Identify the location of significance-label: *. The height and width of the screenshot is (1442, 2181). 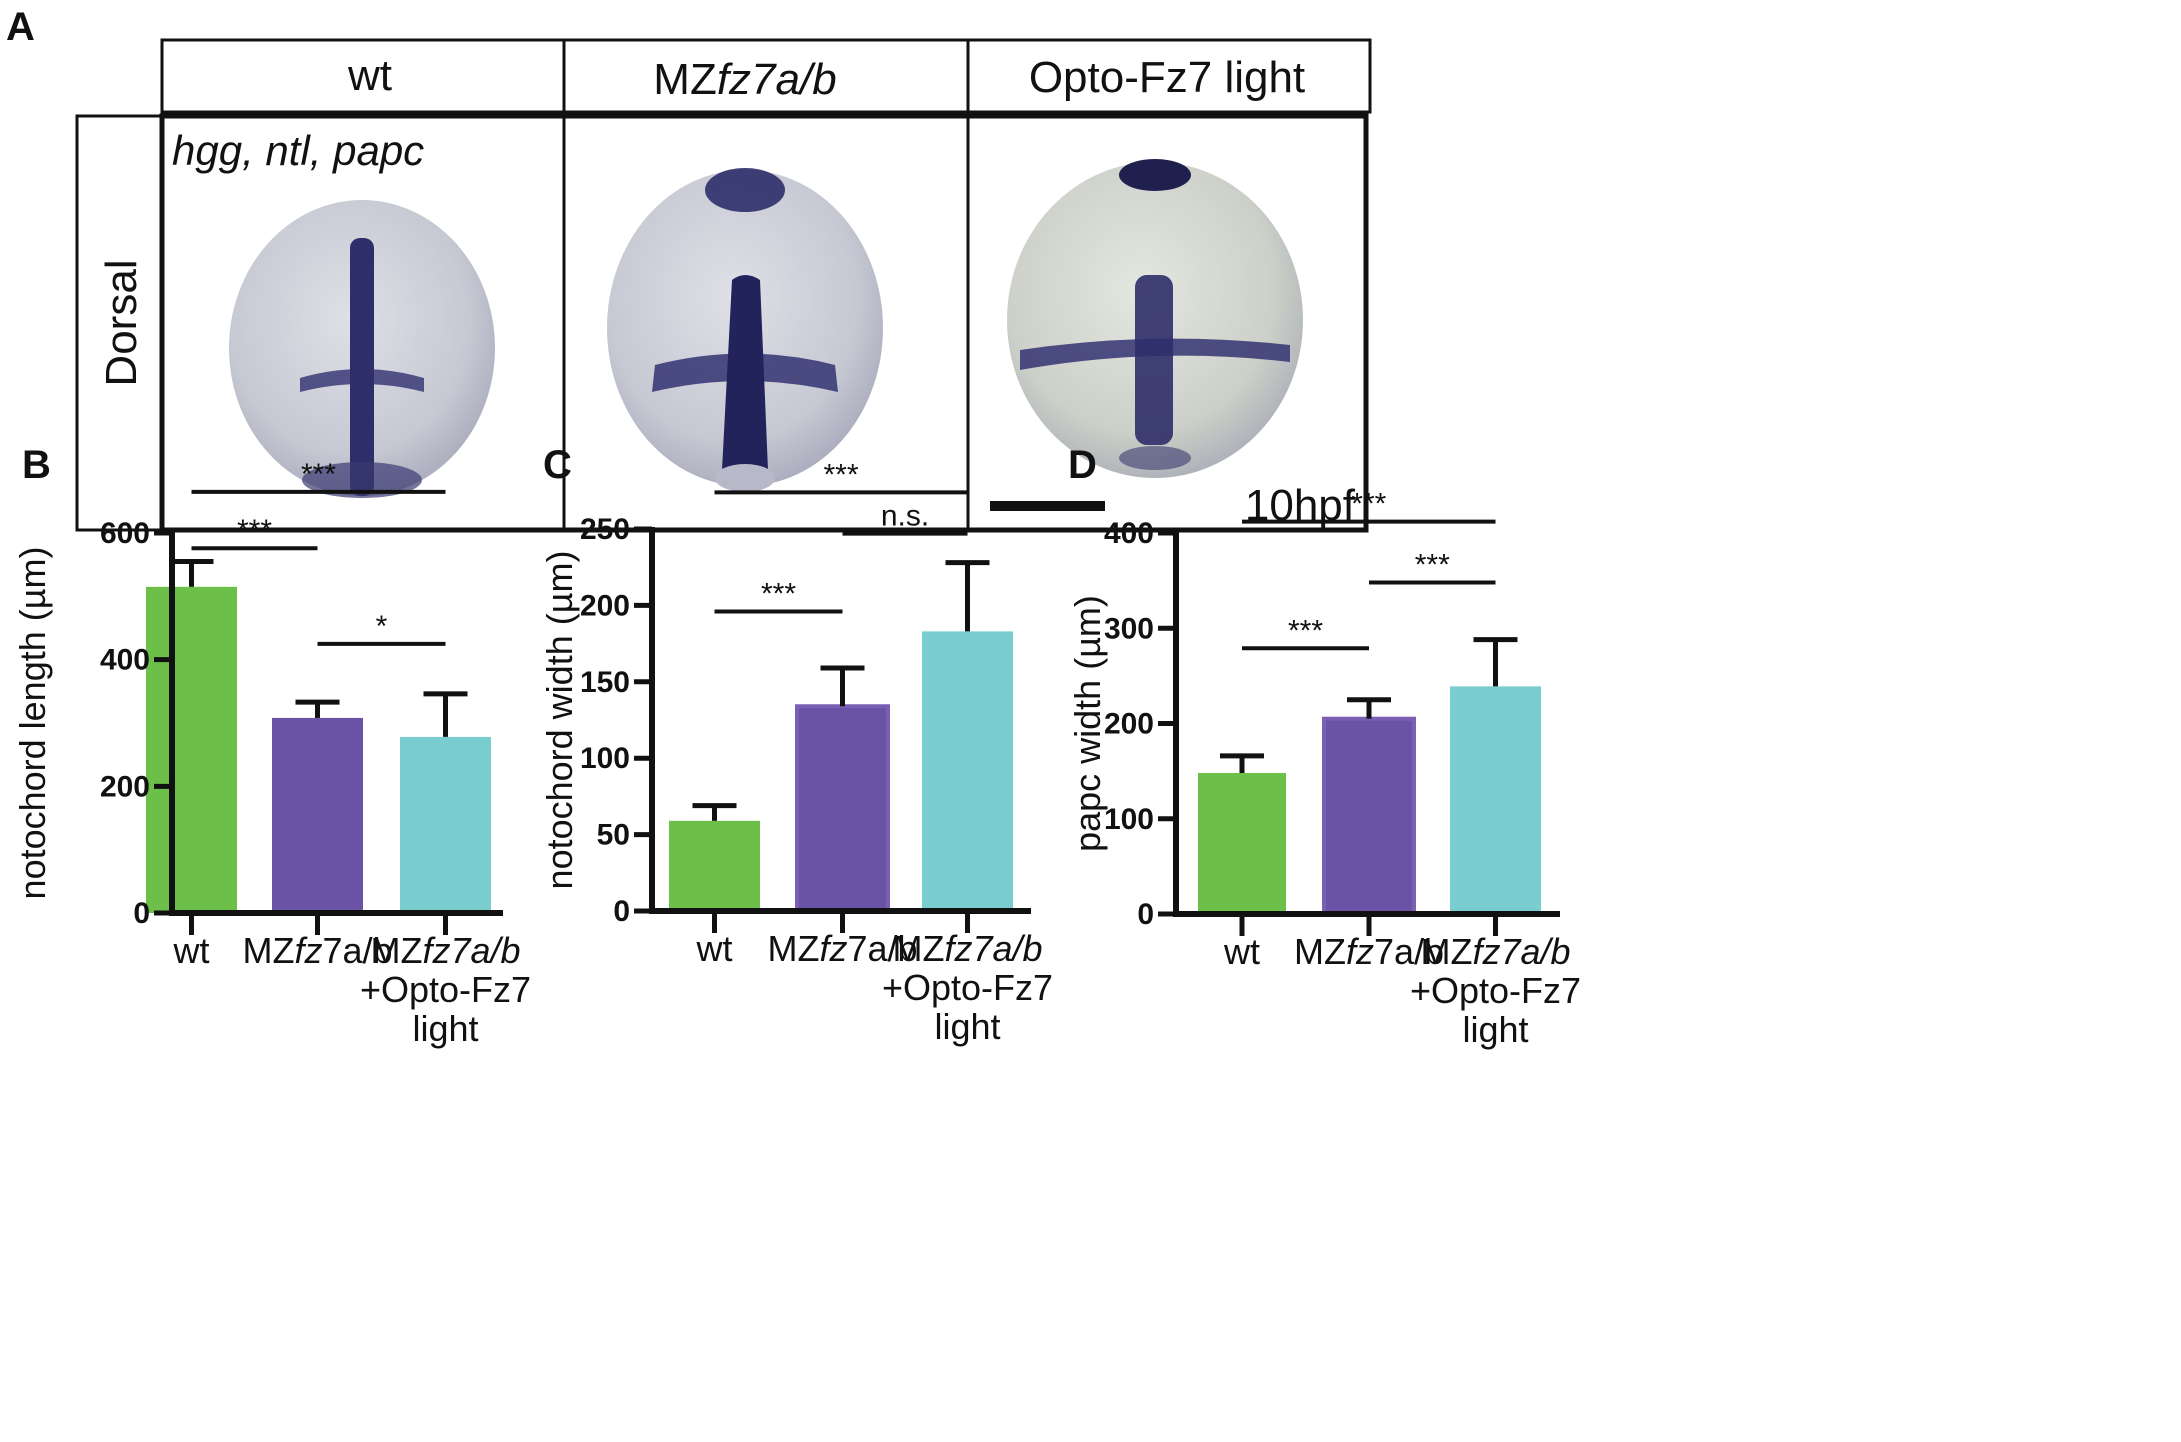
(382, 626).